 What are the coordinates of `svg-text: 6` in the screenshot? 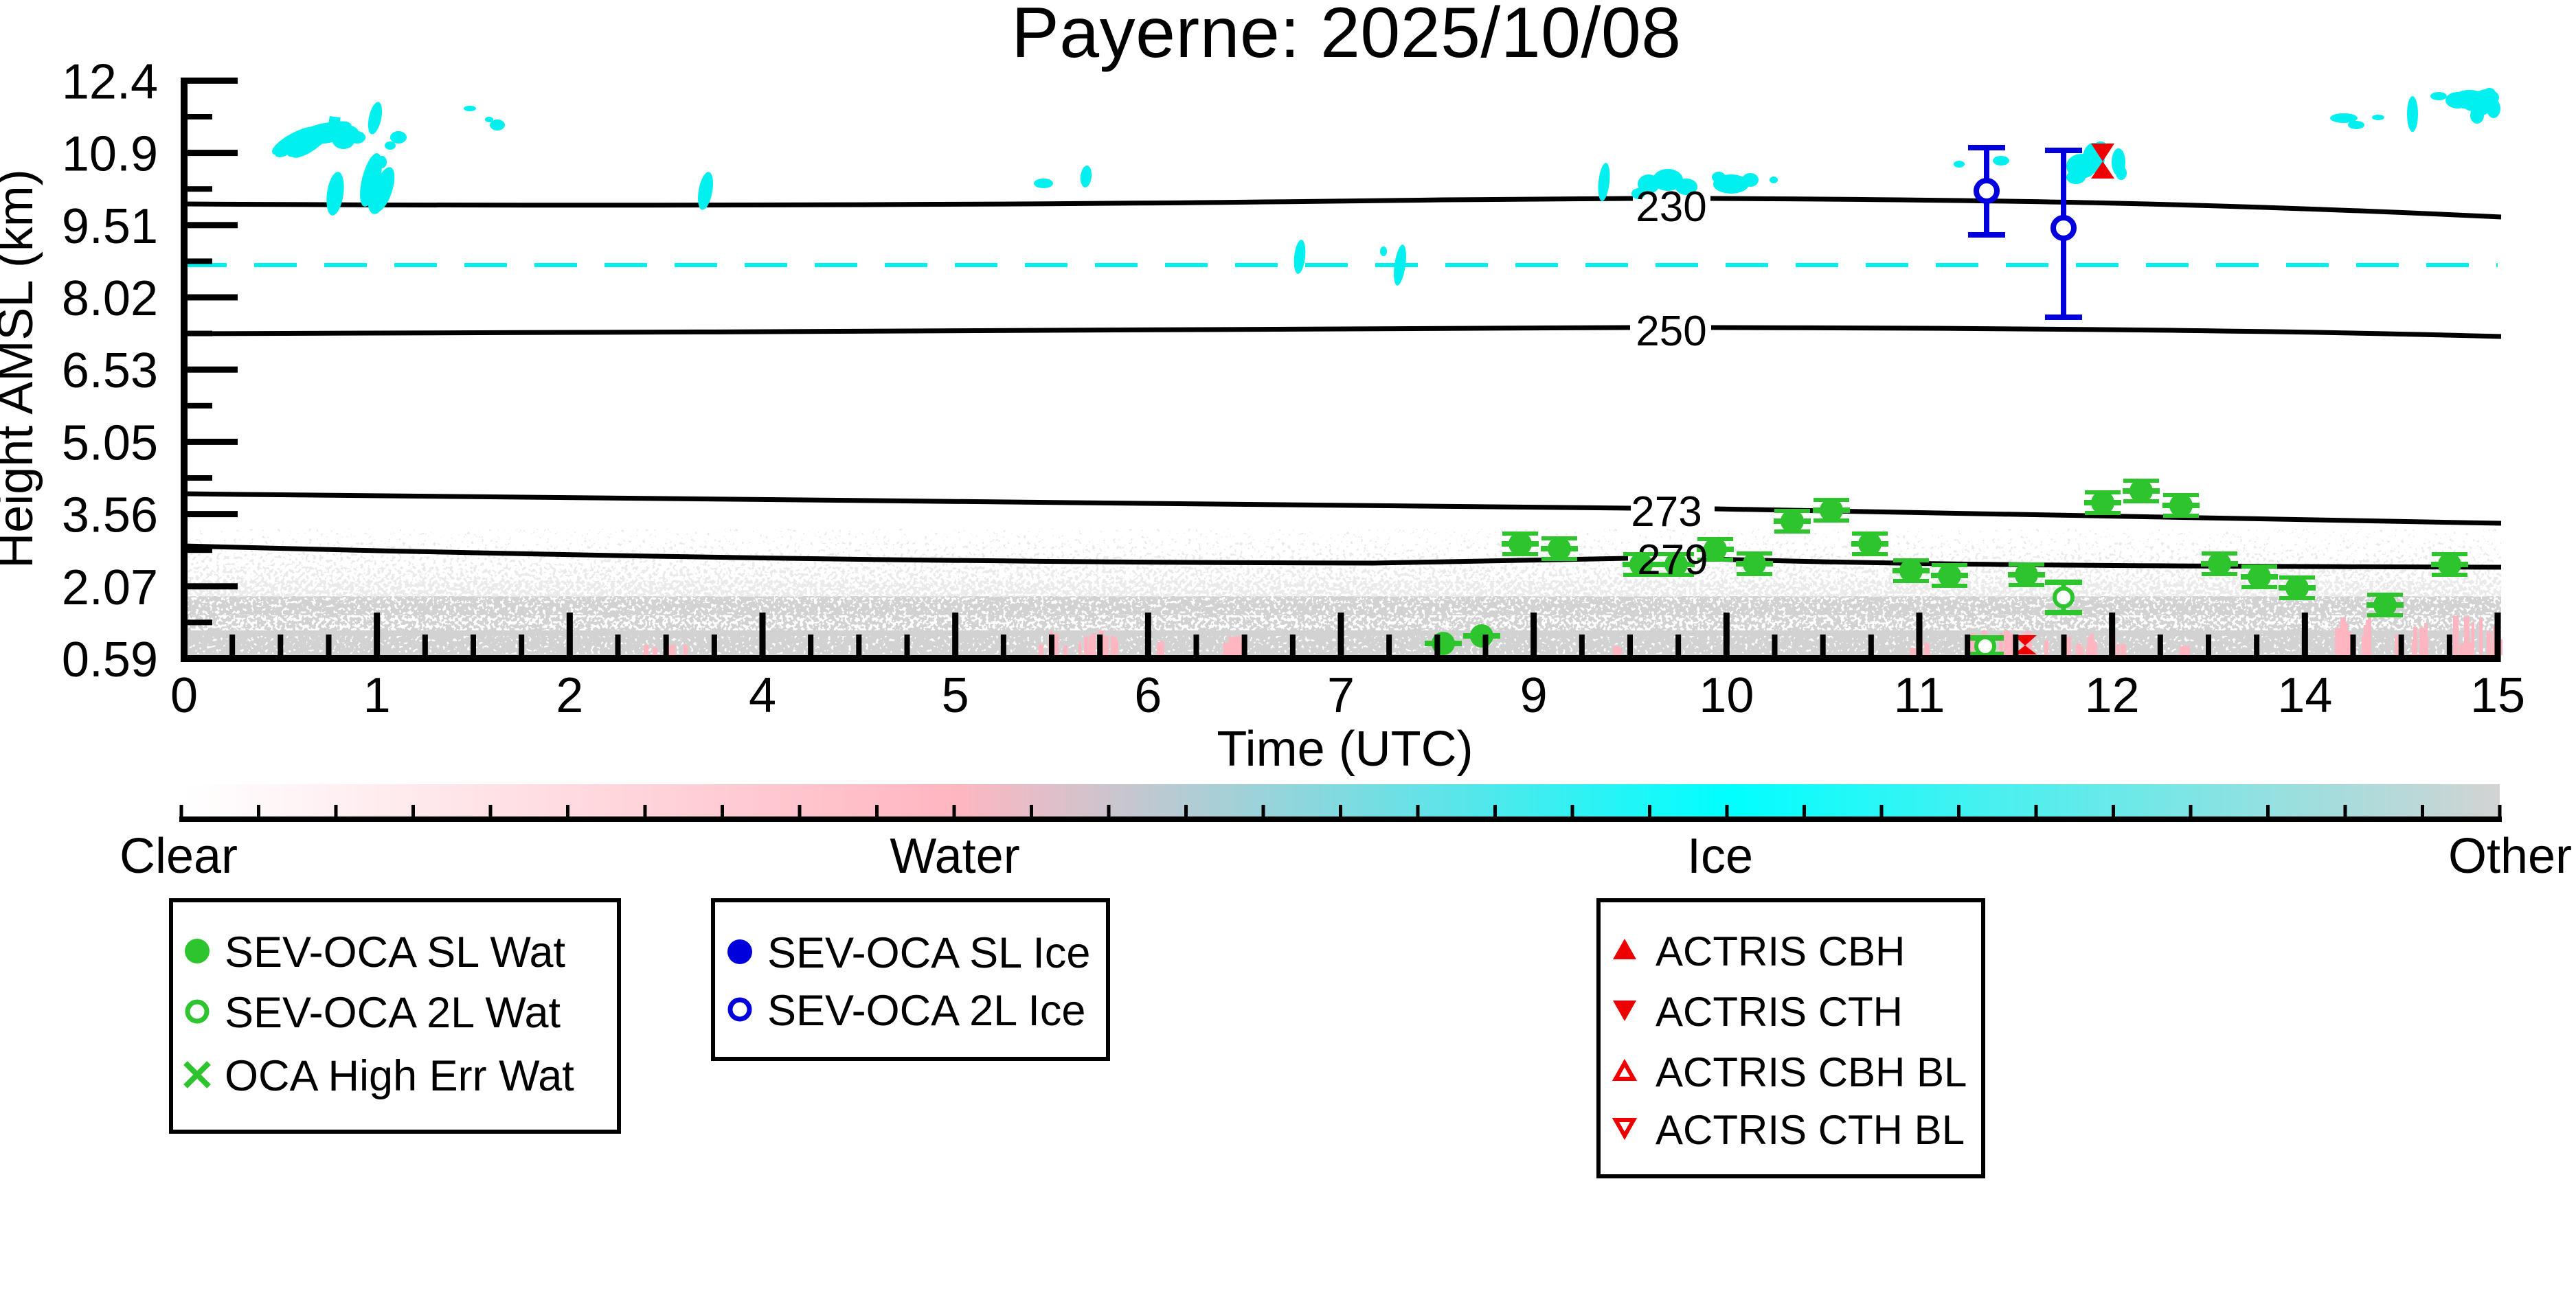 It's located at (1148, 696).